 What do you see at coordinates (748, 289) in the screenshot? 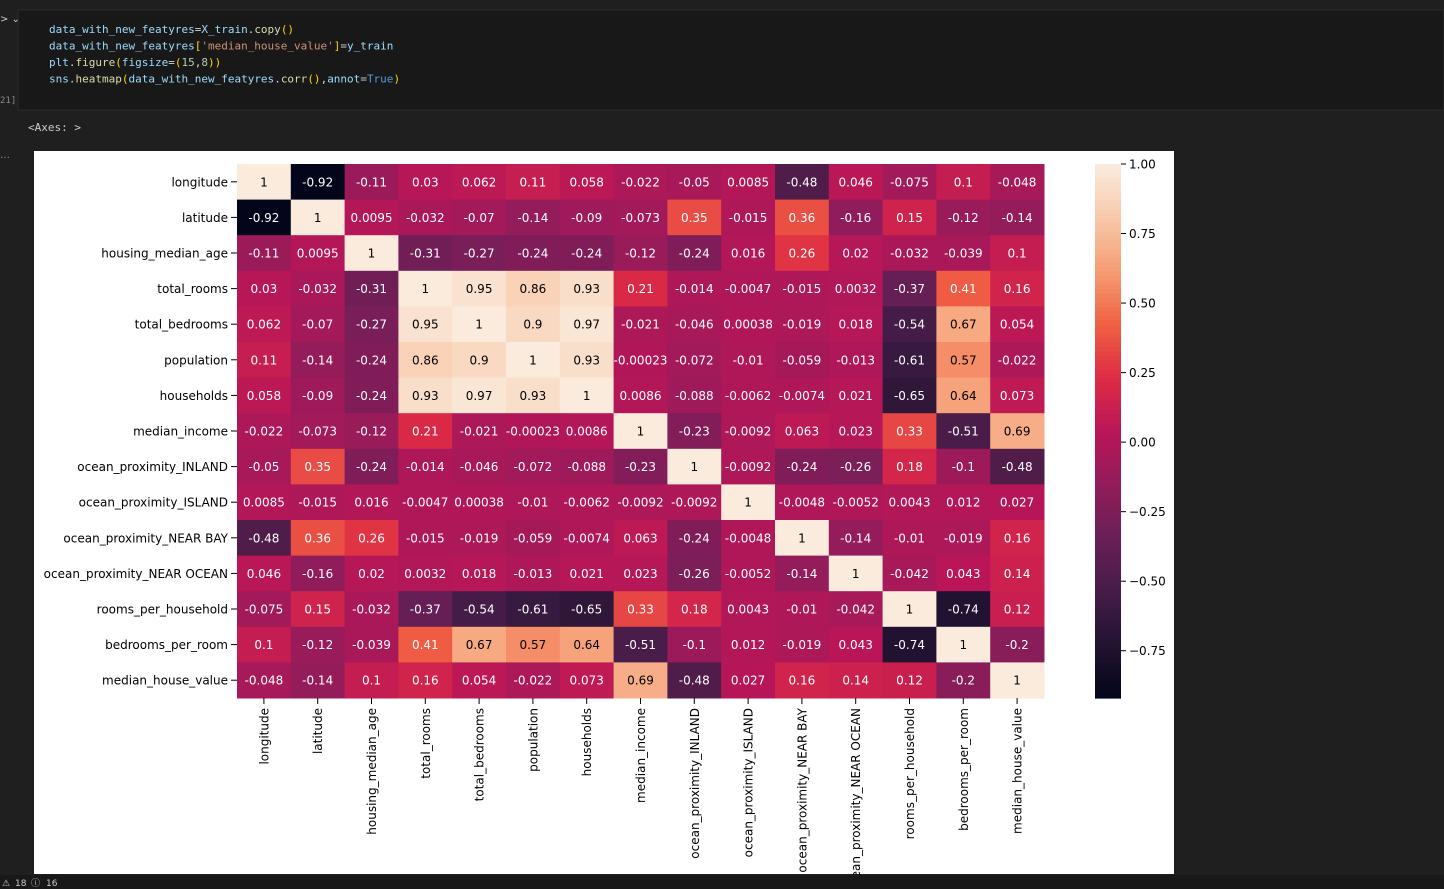
I see `cell-annotation: -0.0047` at bounding box center [748, 289].